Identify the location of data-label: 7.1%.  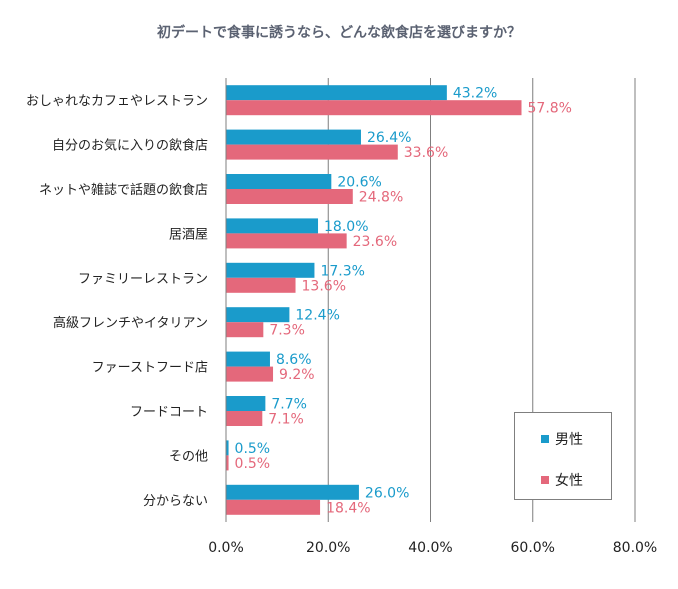
(286, 420).